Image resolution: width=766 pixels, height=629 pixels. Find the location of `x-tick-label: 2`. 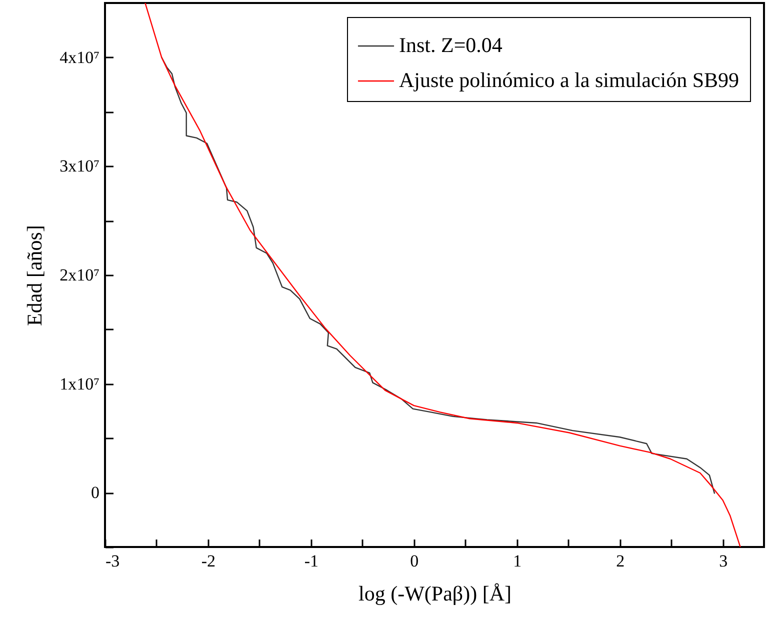

x-tick-label: 2 is located at coordinates (620, 561).